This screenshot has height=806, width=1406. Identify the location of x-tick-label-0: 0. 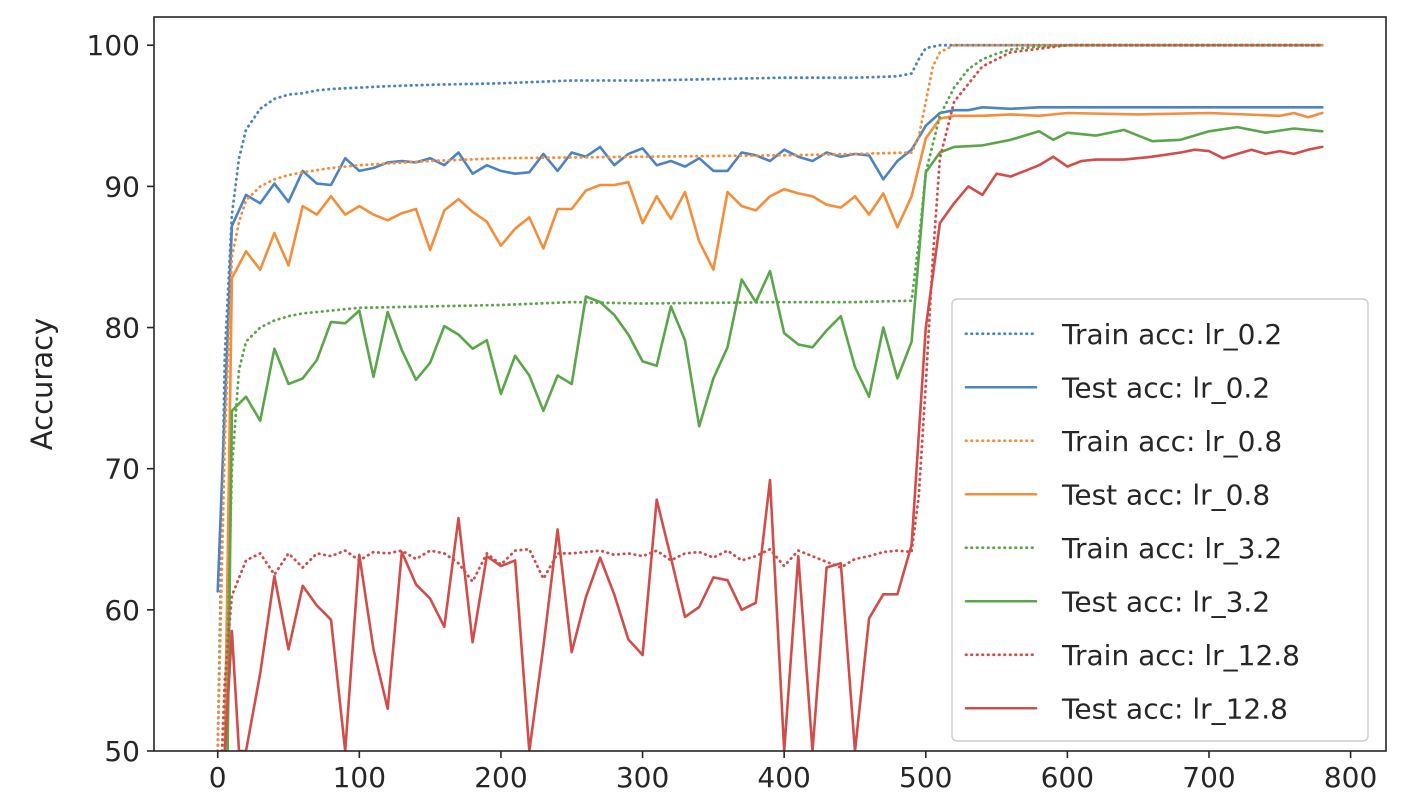
(218, 777).